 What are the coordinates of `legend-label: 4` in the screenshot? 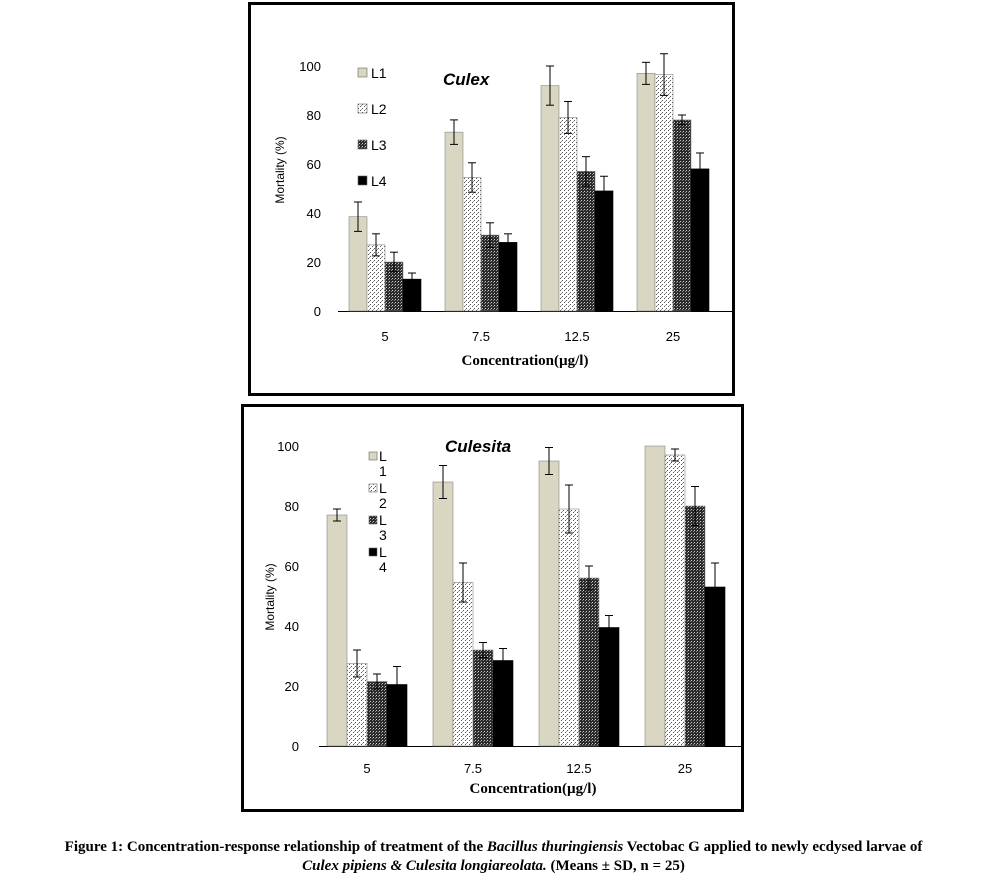 It's located at (383, 567).